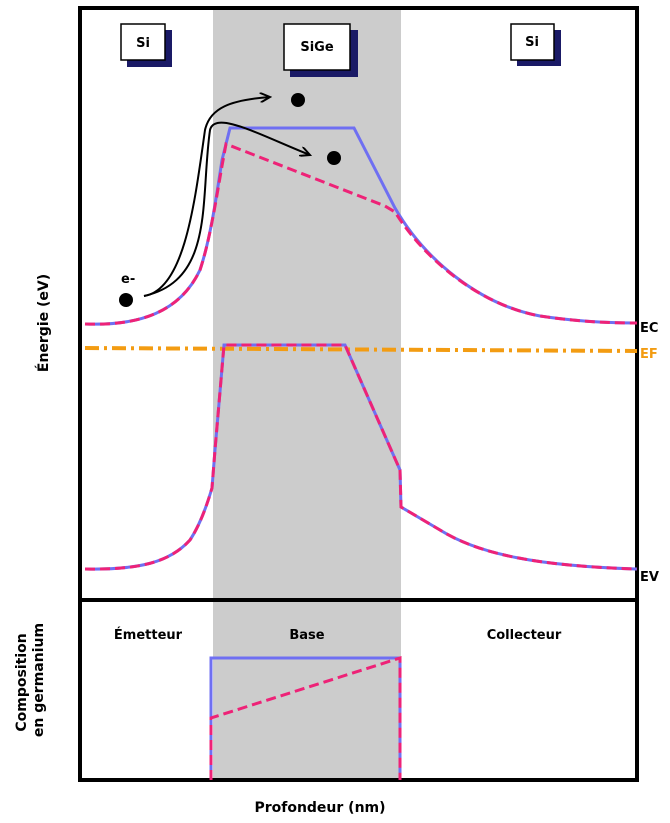 This screenshot has height=823, width=670. What do you see at coordinates (22, 682) in the screenshot?
I see `composition-axis-label-line1: Composition` at bounding box center [22, 682].